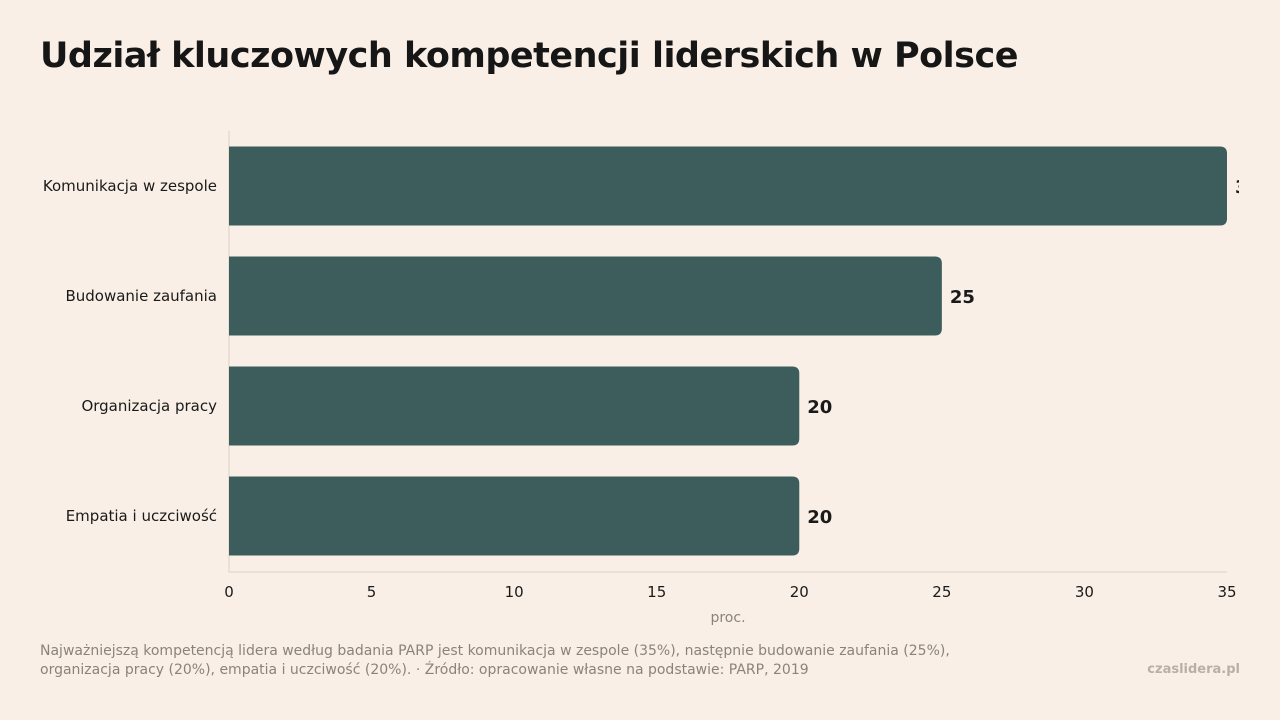  I want to click on x-axis-title: proc., so click(727, 618).